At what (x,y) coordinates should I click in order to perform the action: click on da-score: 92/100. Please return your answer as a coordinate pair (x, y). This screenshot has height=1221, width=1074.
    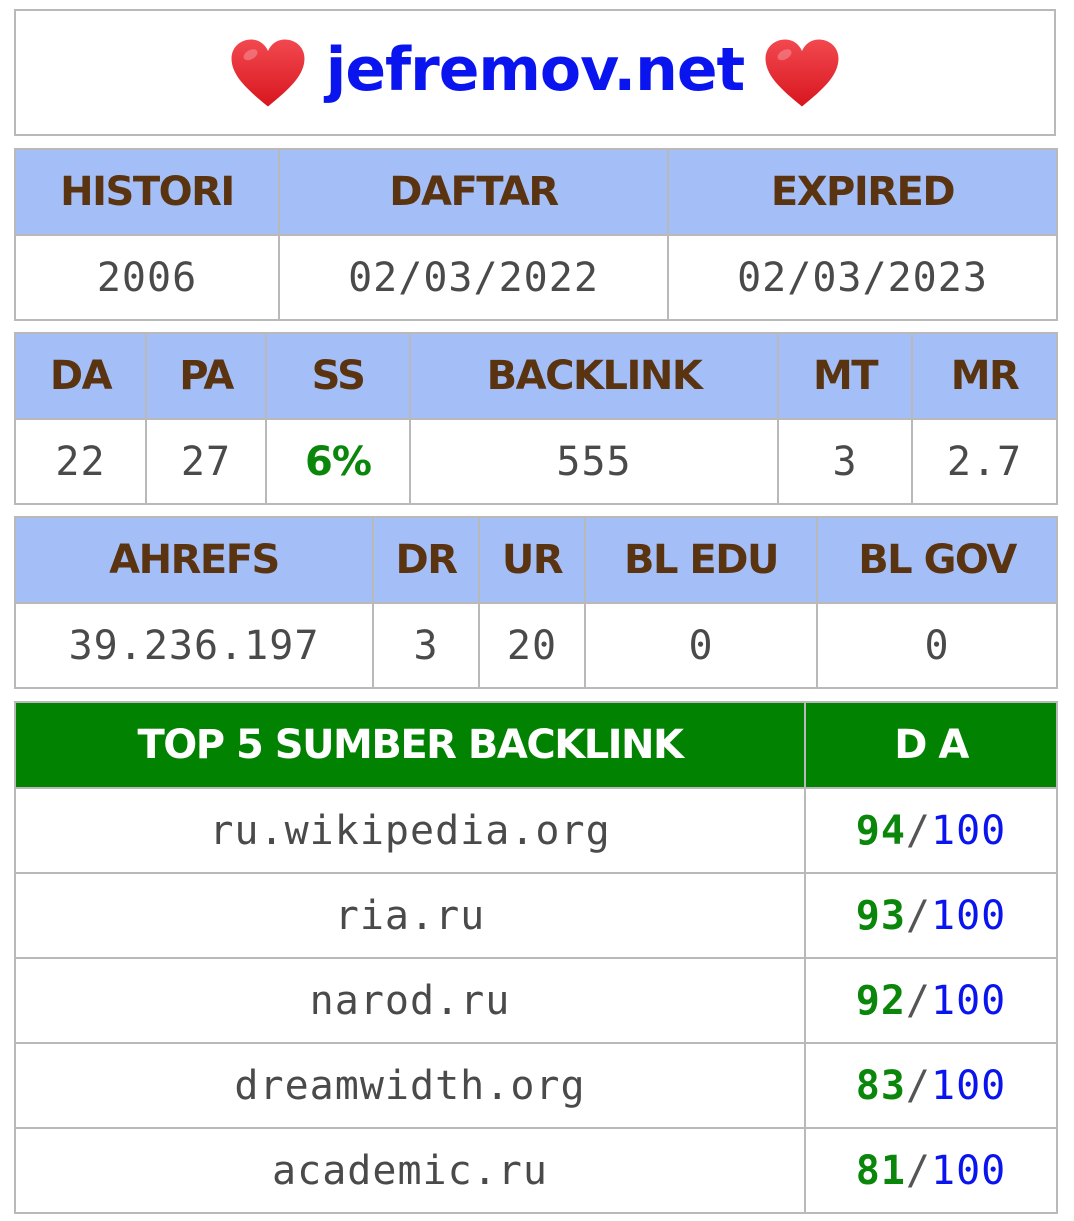
    Looking at the image, I should click on (931, 1000).